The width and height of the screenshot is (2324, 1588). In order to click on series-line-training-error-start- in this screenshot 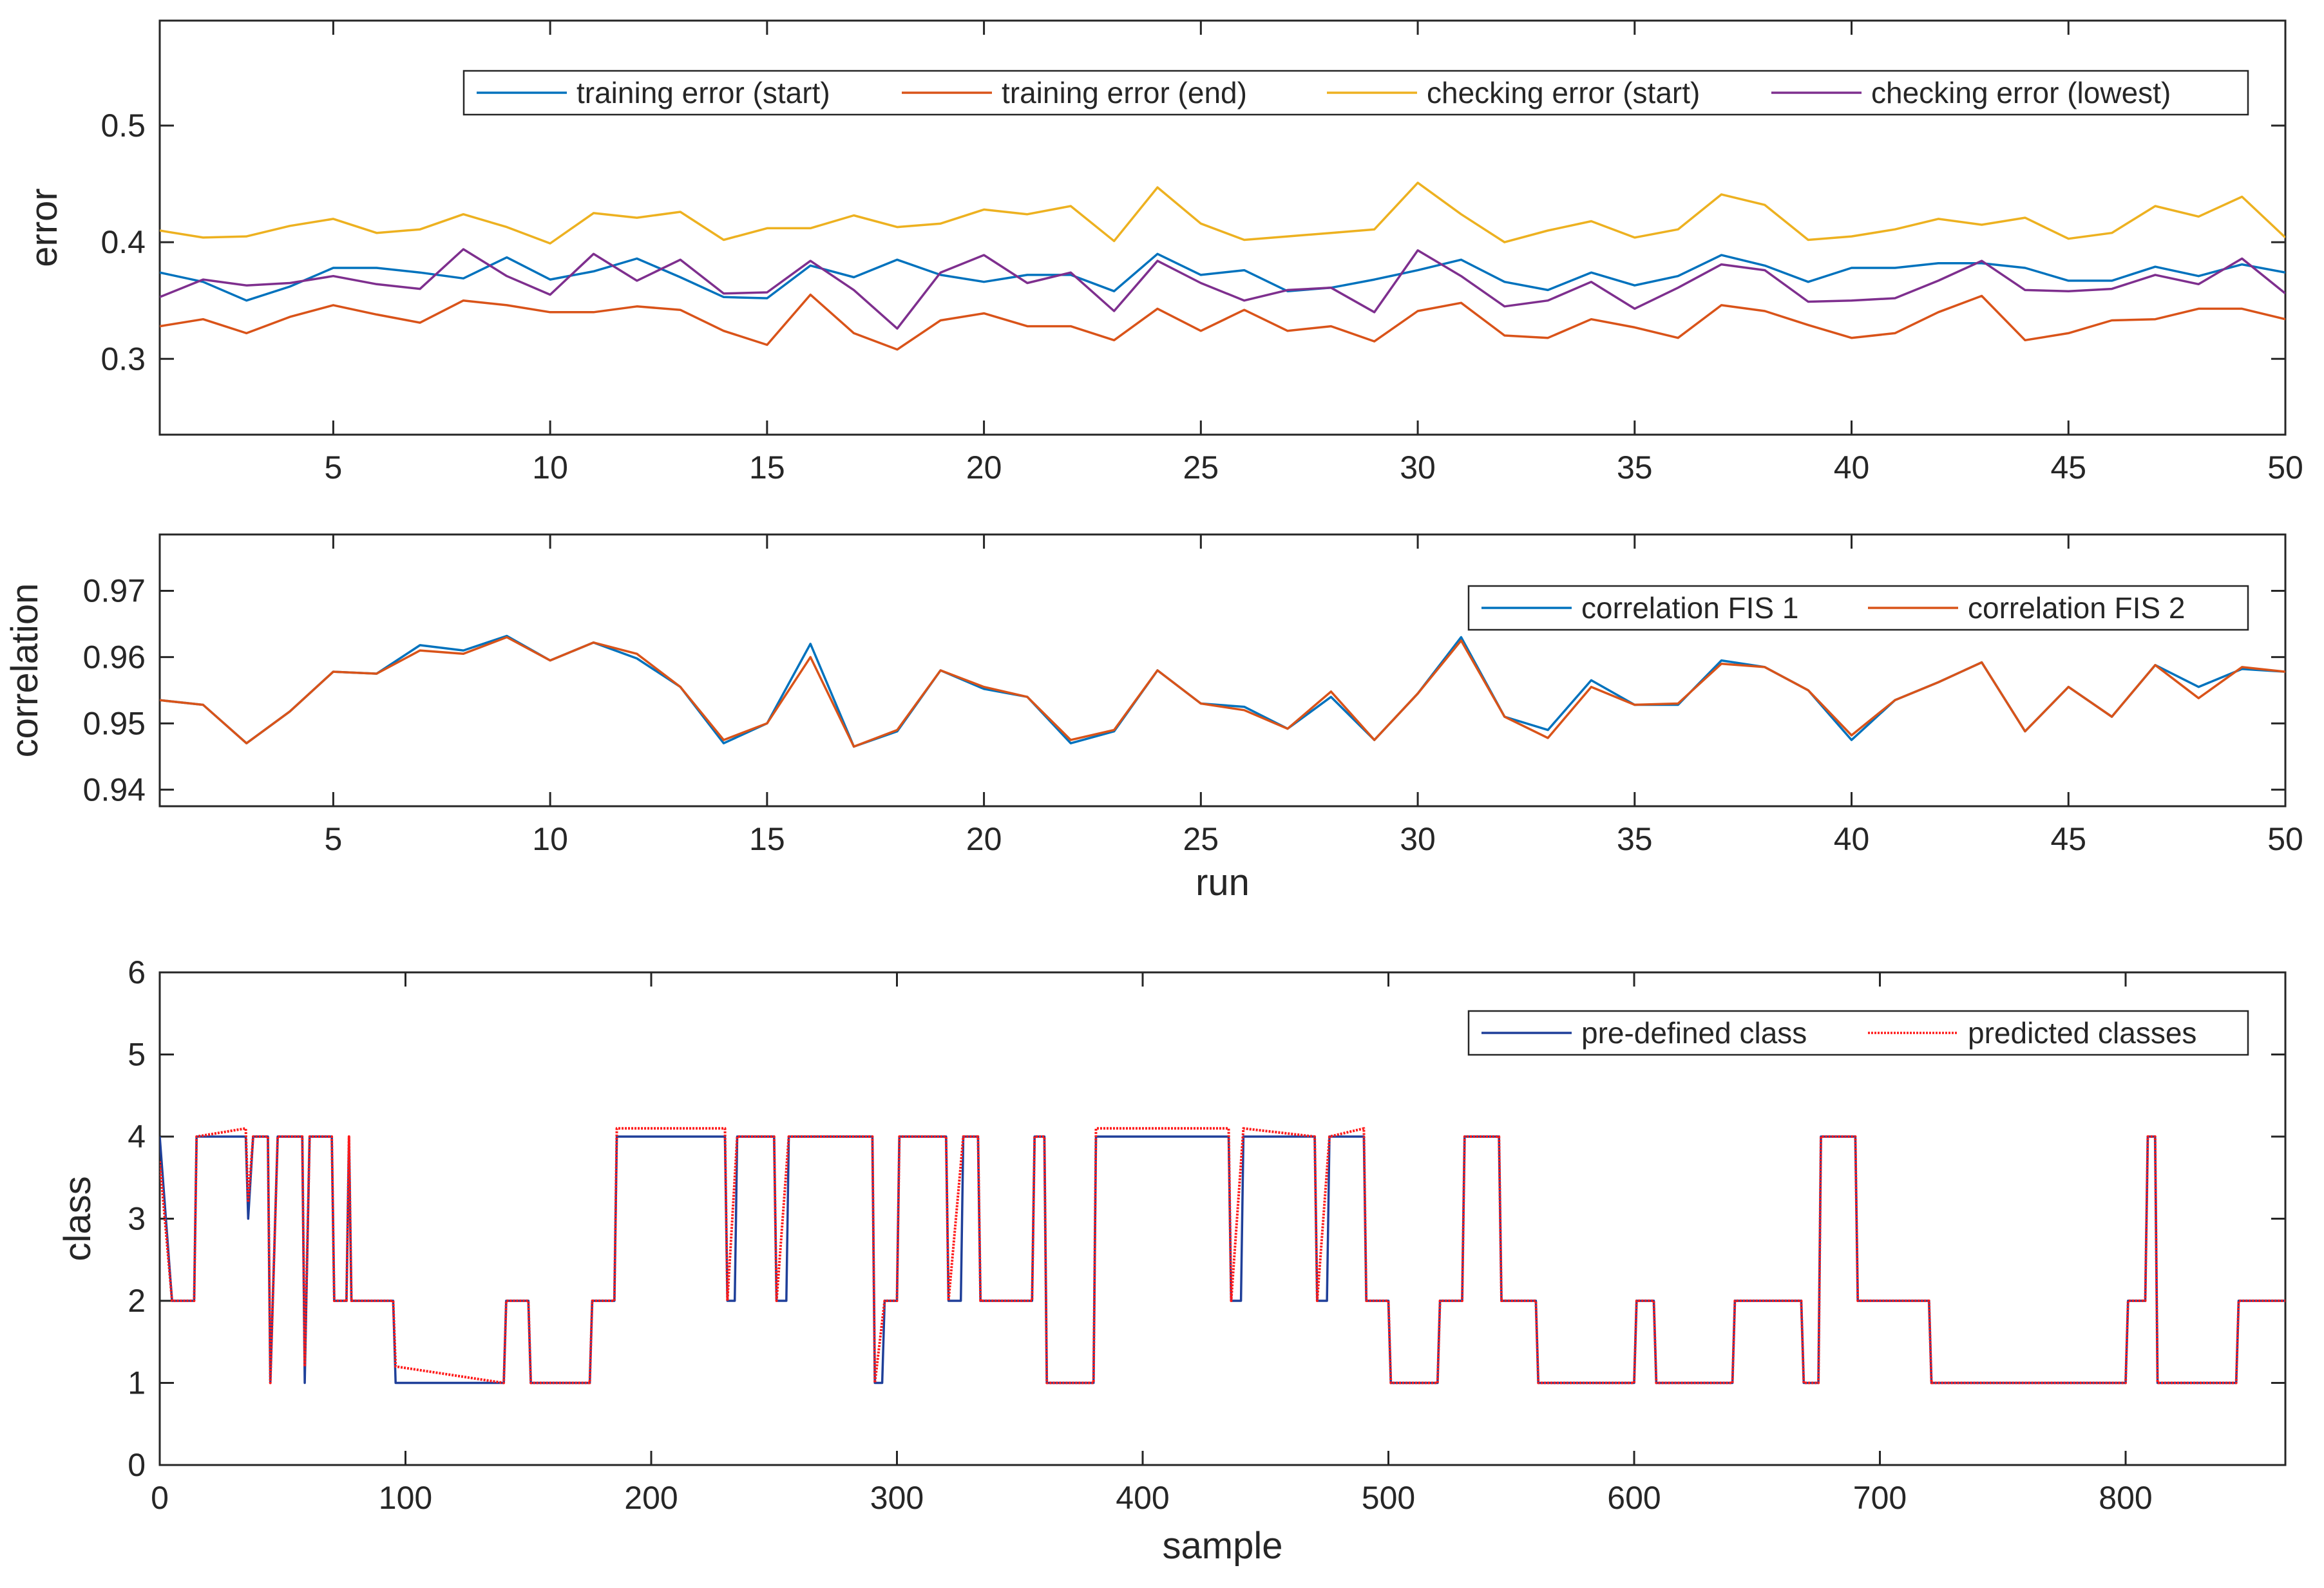, I will do `click(1222, 277)`.